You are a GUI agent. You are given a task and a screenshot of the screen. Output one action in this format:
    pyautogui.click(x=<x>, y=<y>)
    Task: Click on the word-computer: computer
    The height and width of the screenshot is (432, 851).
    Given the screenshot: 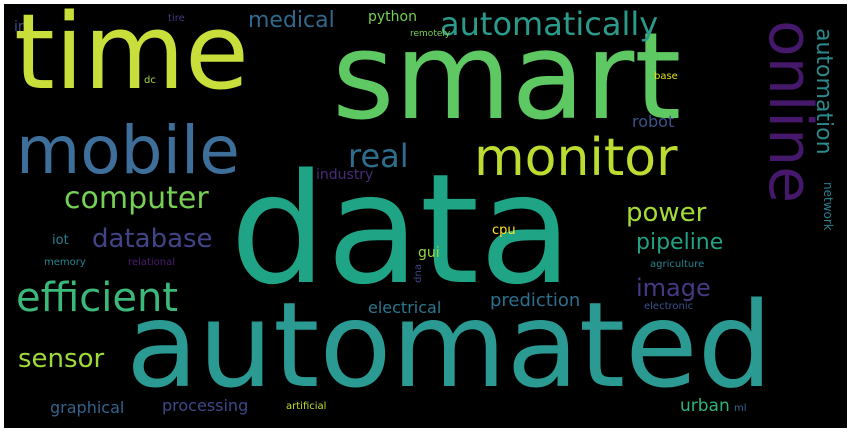 What is the action you would take?
    pyautogui.click(x=136, y=198)
    